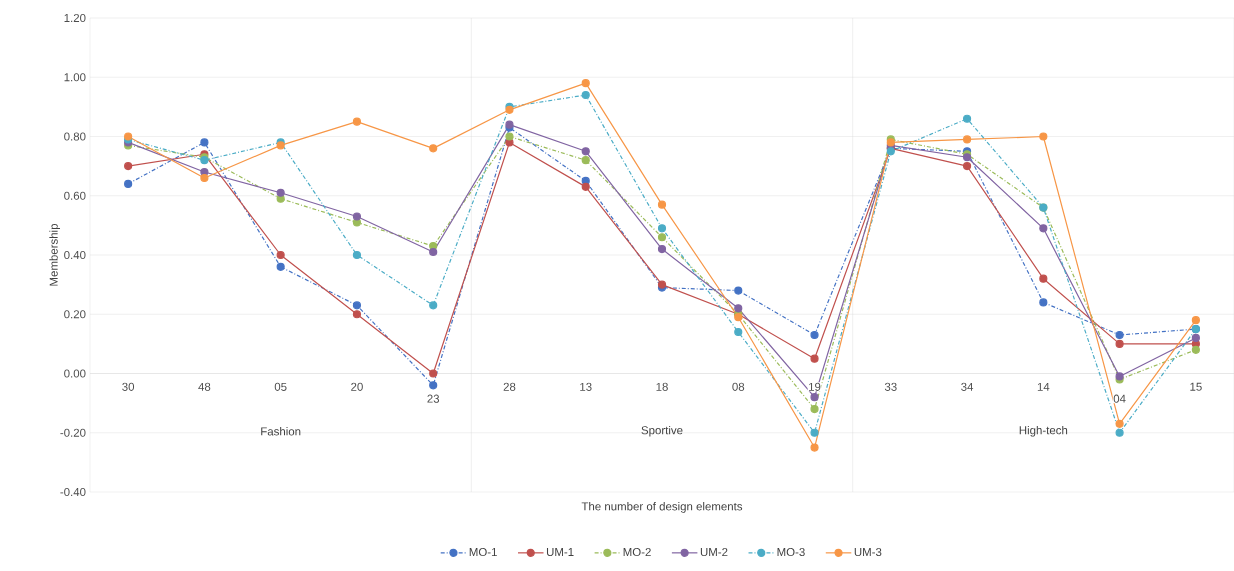 Image resolution: width=1234 pixels, height=571 pixels. What do you see at coordinates (280, 386) in the screenshot?
I see `x-tick-label: 05` at bounding box center [280, 386].